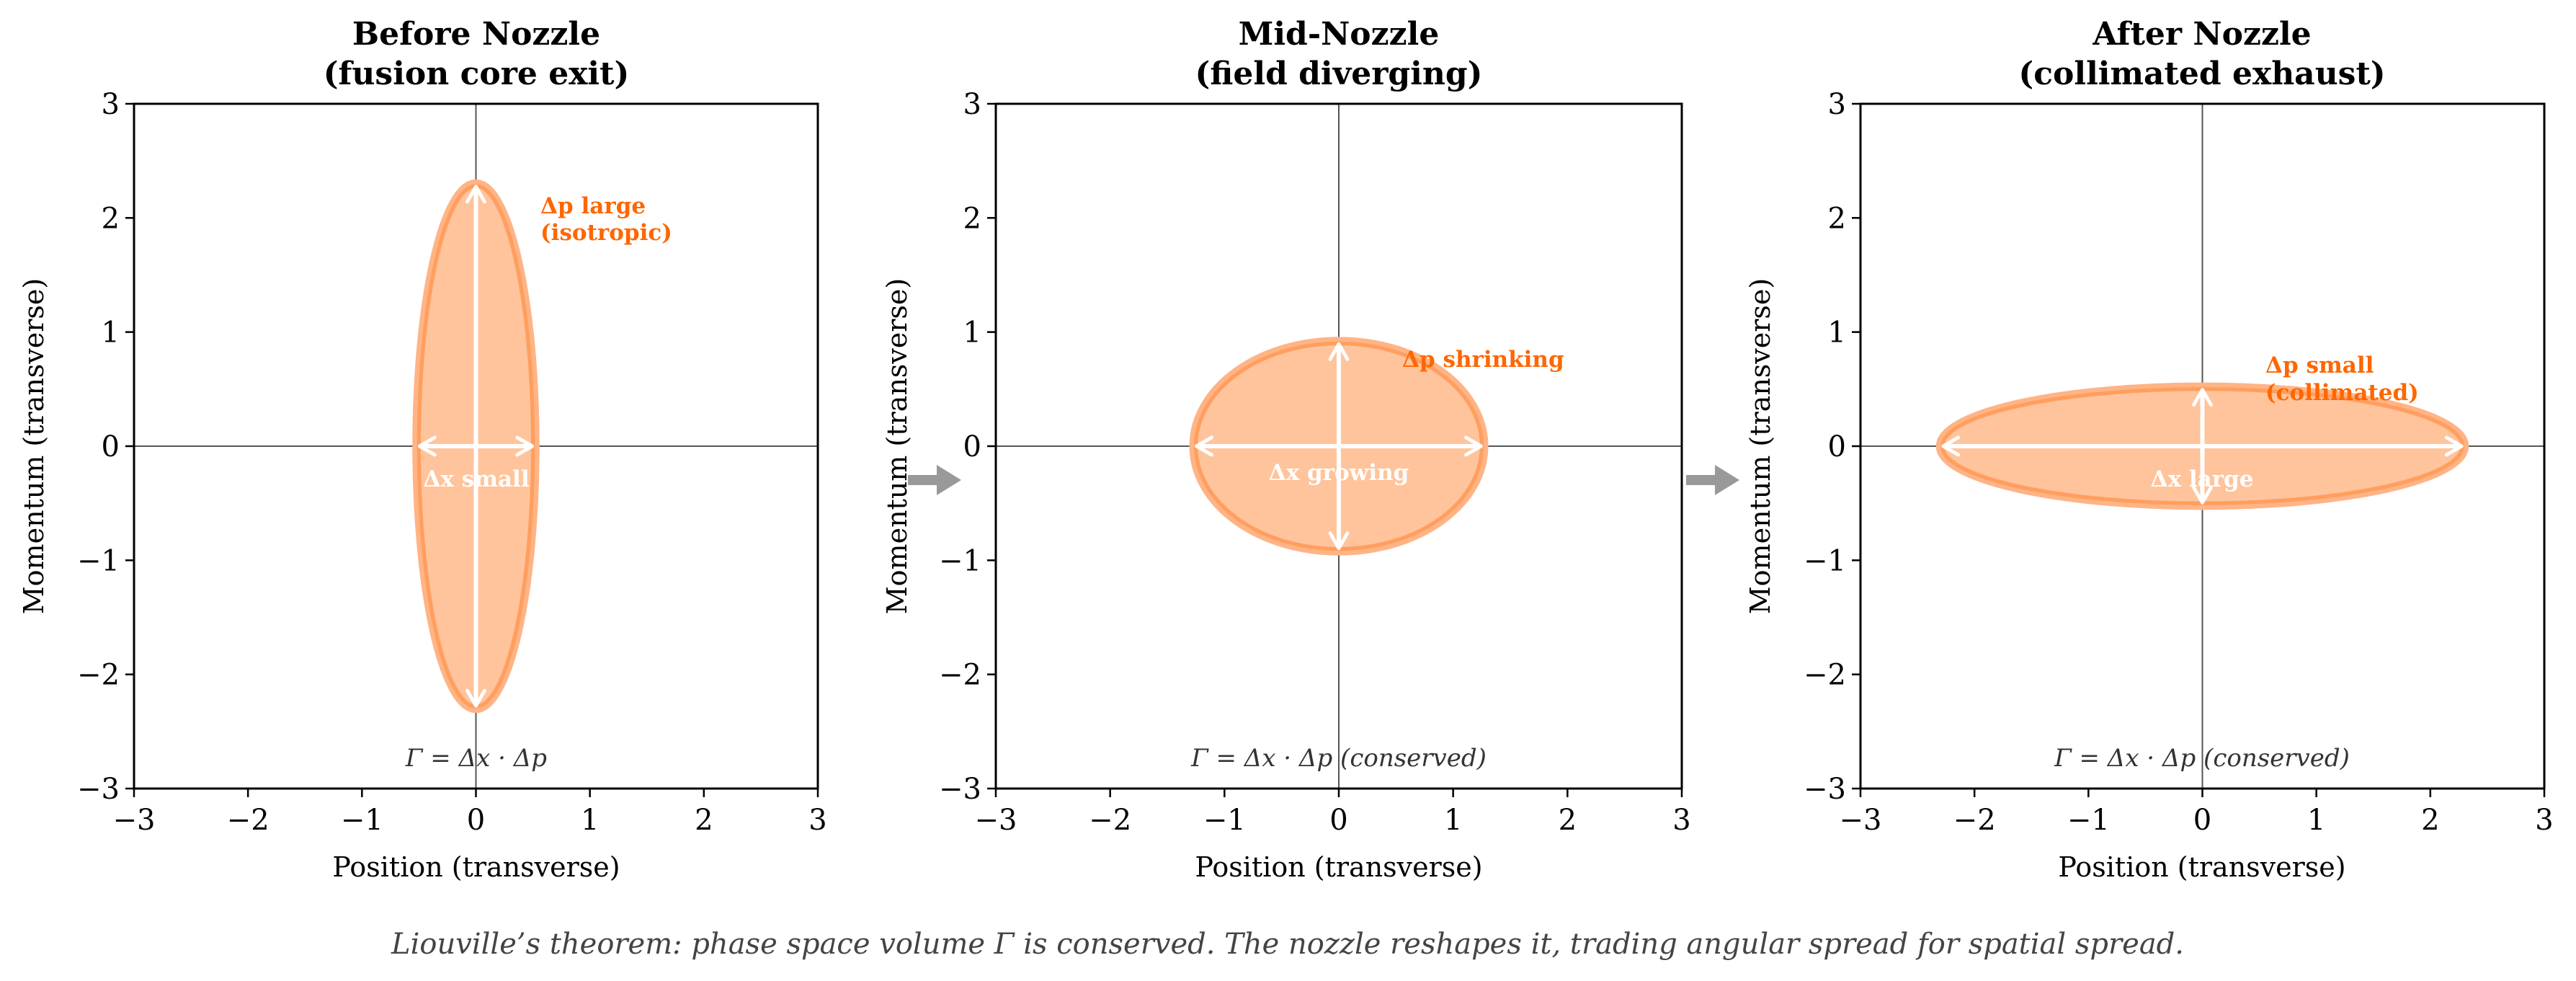  I want to click on panel-title-line1: After Nozzle, so click(2201, 34).